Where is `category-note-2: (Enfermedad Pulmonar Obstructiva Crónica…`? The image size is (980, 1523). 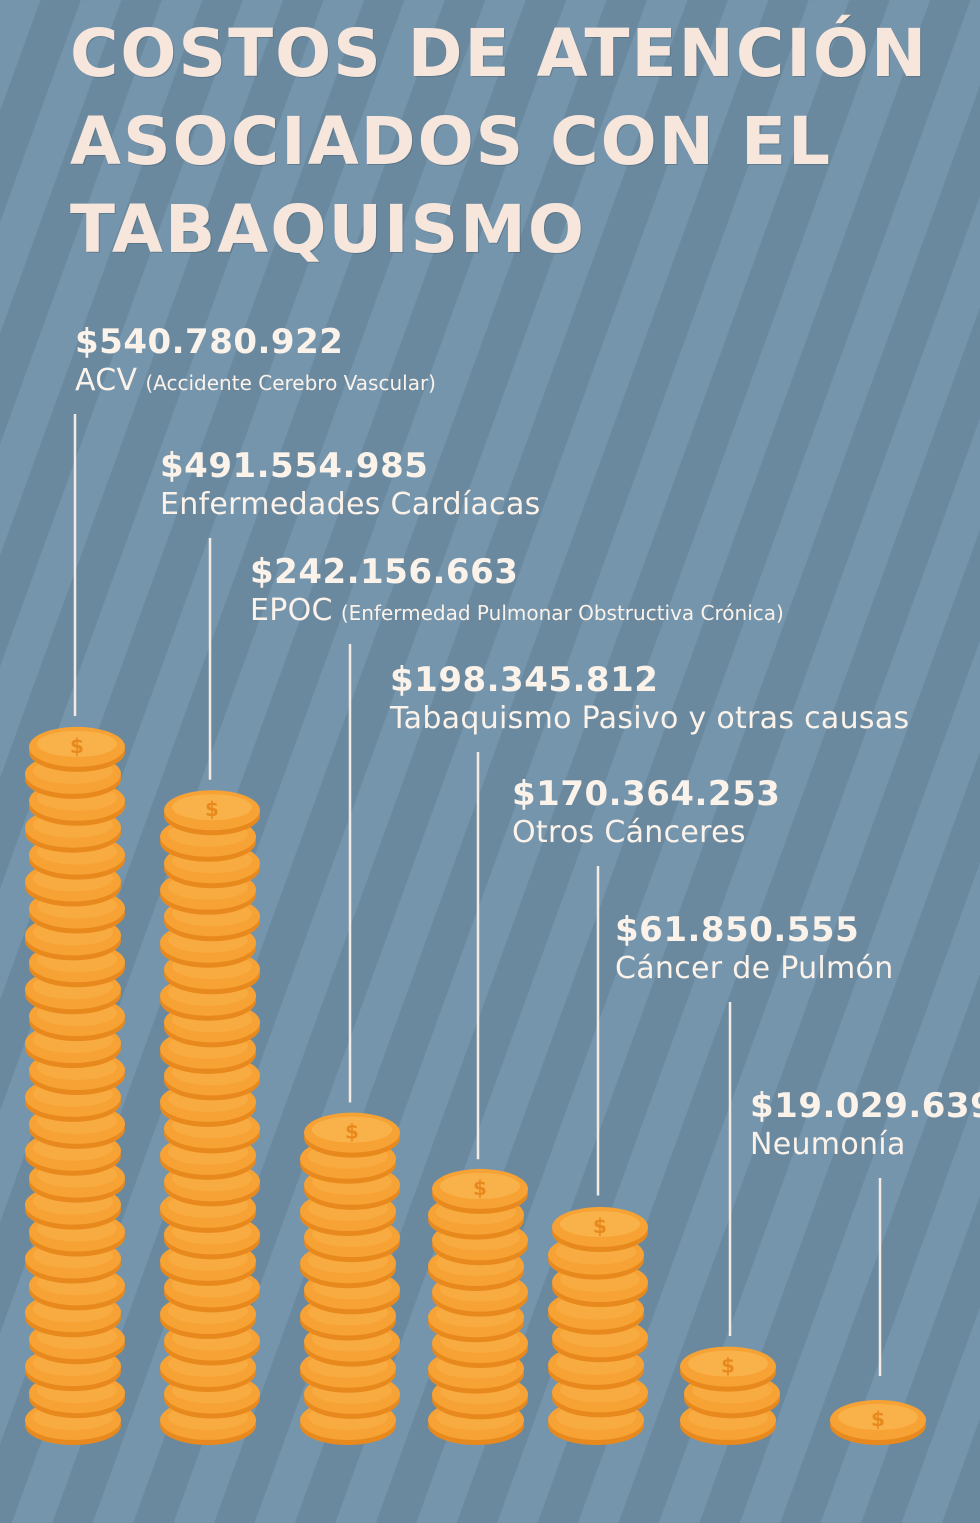 category-note-2: (Enfermedad Pulmonar Obstructiva Crónica… is located at coordinates (562, 613).